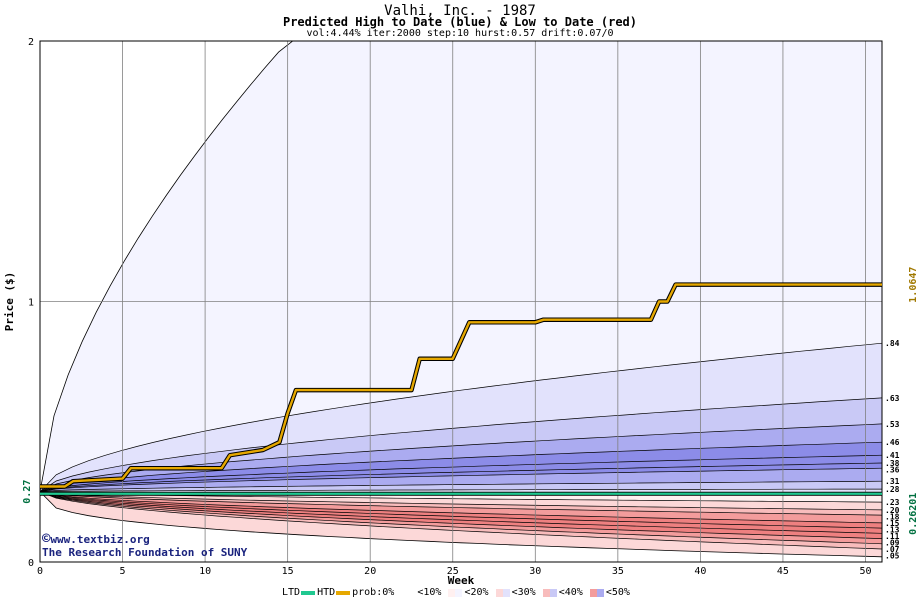 This screenshot has height=600, width=920. What do you see at coordinates (892, 343) in the screenshot?
I see `quantile-label-0: .84` at bounding box center [892, 343].